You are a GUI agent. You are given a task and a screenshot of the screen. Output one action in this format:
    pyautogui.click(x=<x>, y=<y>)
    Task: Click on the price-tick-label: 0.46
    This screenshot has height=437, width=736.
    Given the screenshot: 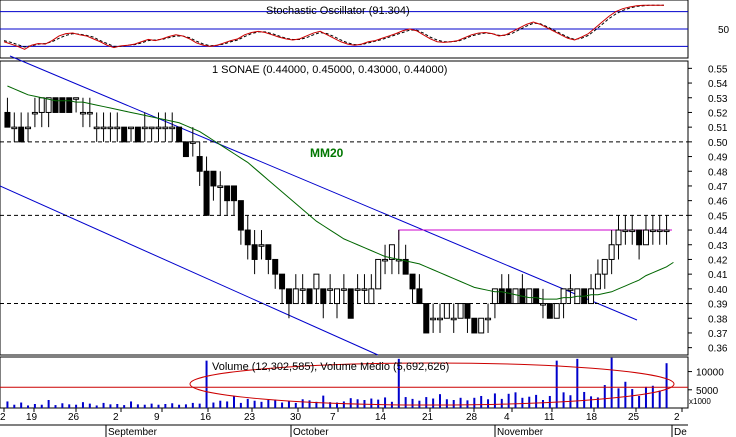 What is the action you would take?
    pyautogui.click(x=718, y=202)
    